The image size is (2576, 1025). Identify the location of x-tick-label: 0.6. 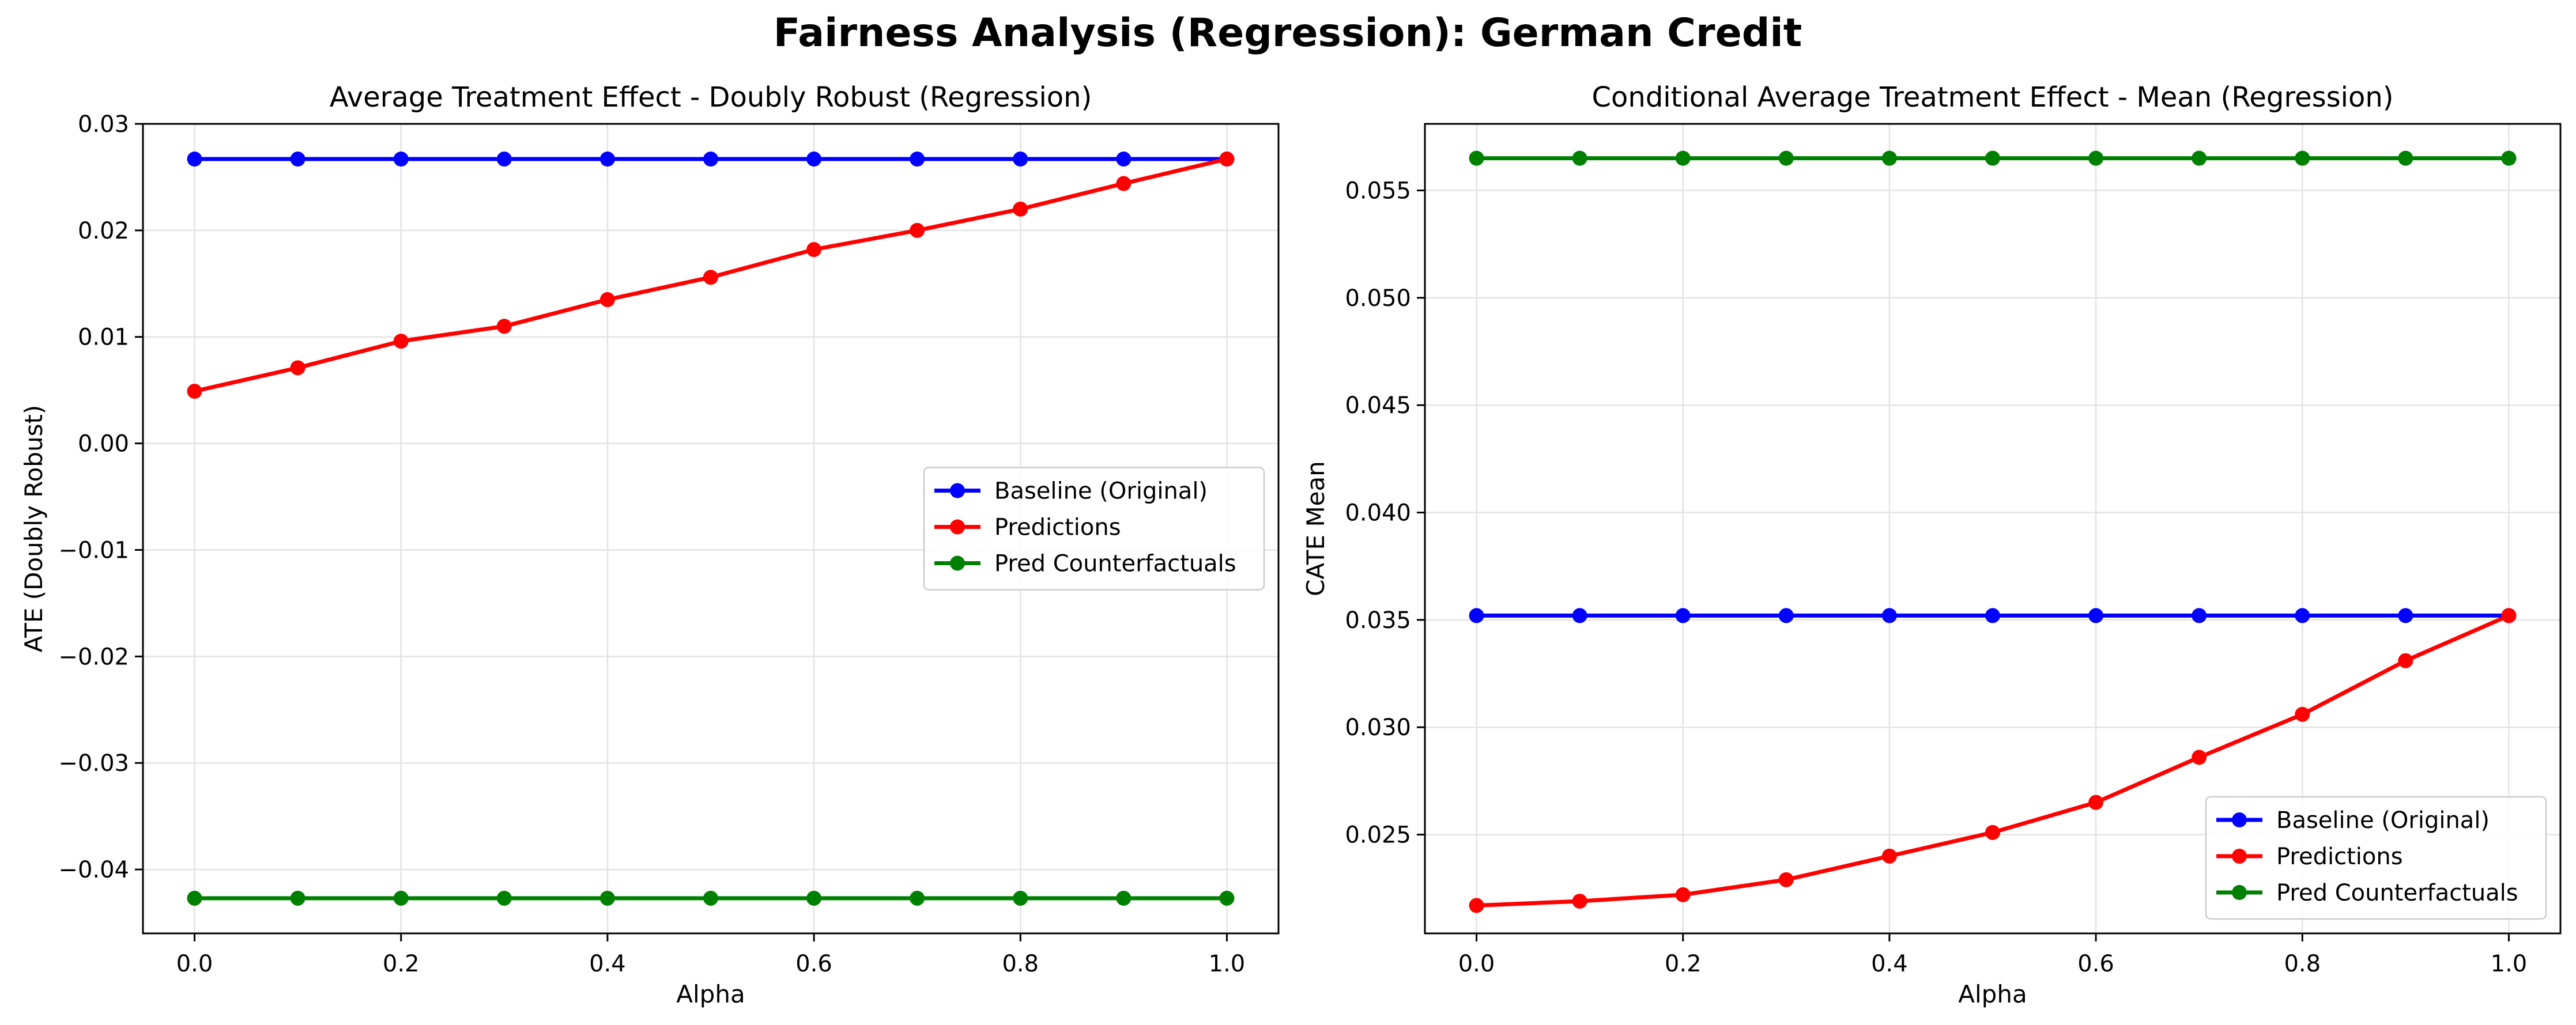
(813, 964).